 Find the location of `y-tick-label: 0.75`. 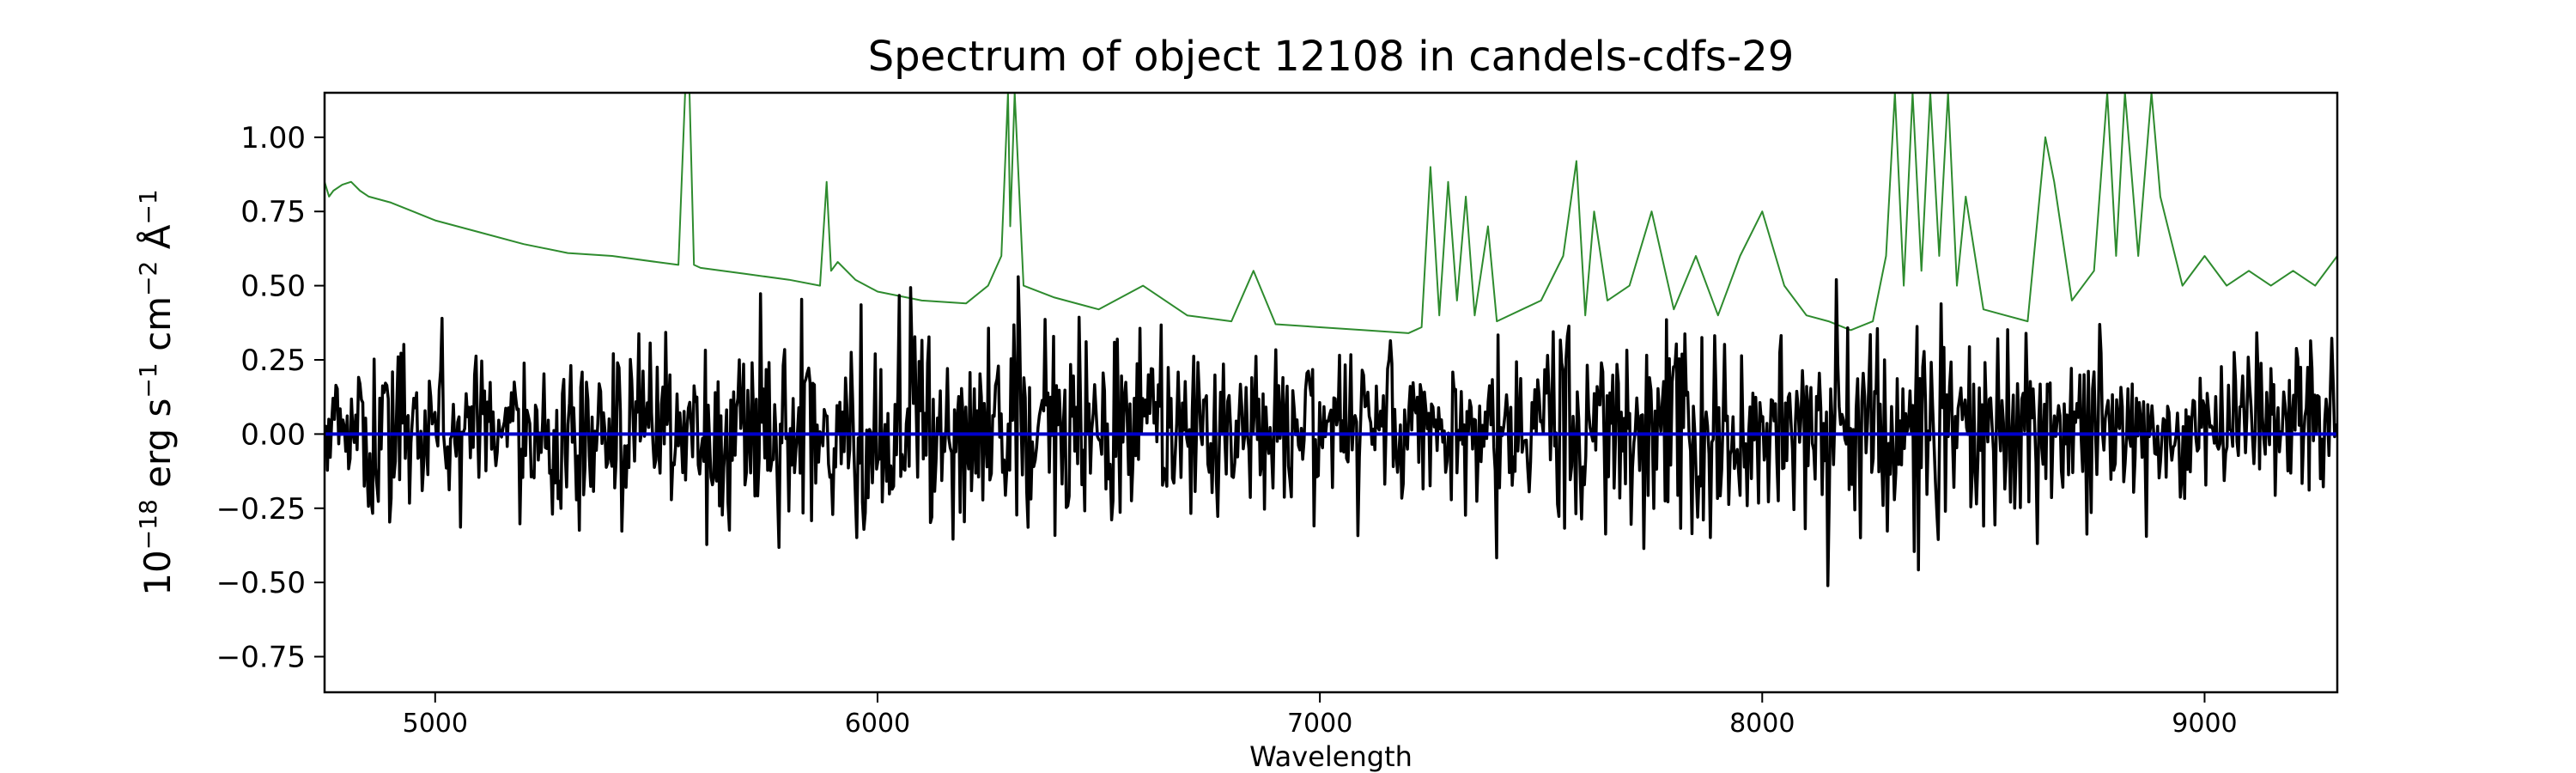

y-tick-label: 0.75 is located at coordinates (273, 212).